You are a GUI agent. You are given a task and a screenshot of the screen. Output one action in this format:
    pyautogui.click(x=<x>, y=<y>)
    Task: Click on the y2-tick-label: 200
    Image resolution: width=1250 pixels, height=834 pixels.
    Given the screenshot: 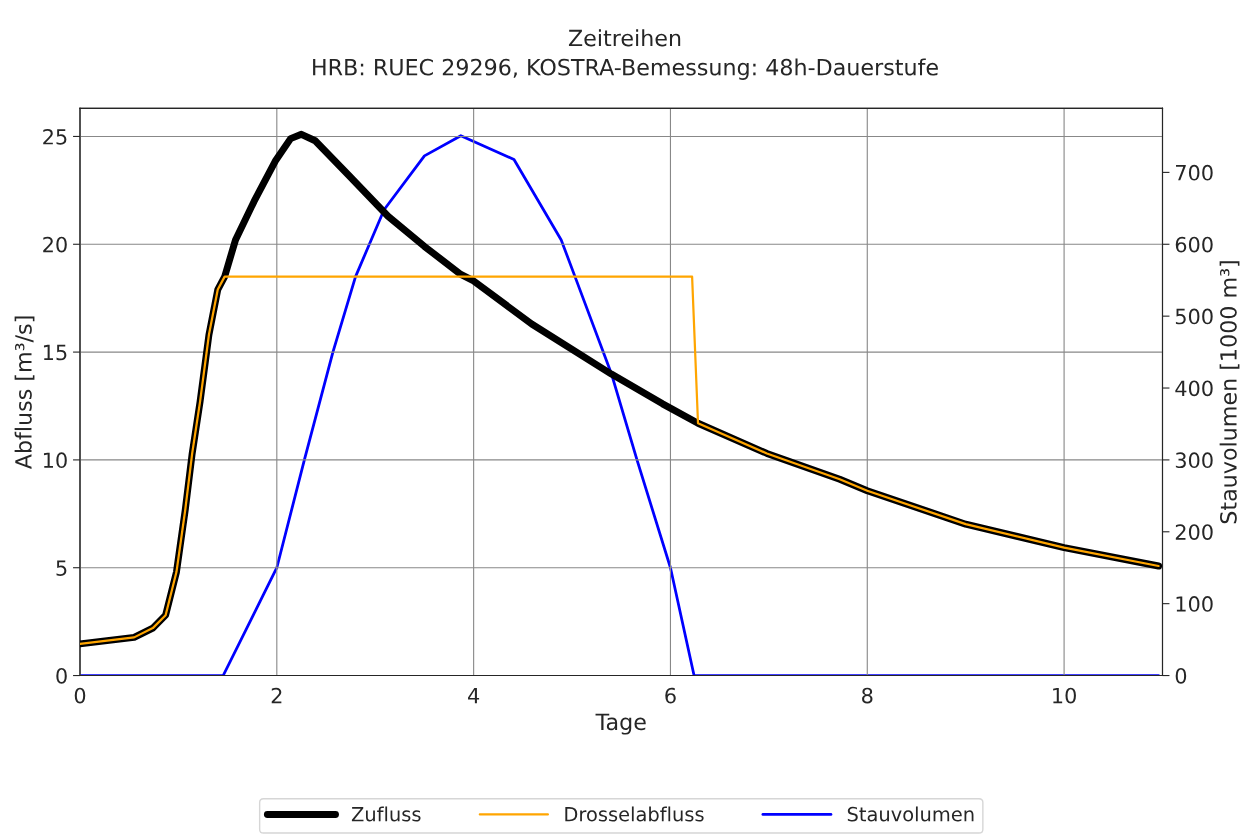 What is the action you would take?
    pyautogui.click(x=1194, y=532)
    